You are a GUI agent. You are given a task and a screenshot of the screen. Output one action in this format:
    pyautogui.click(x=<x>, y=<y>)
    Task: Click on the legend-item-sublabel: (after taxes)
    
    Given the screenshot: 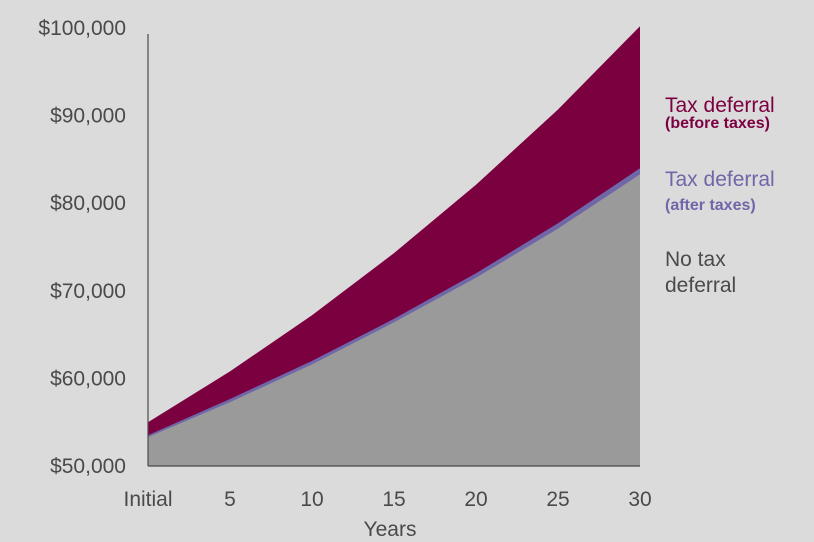 What is the action you would take?
    pyautogui.click(x=710, y=205)
    